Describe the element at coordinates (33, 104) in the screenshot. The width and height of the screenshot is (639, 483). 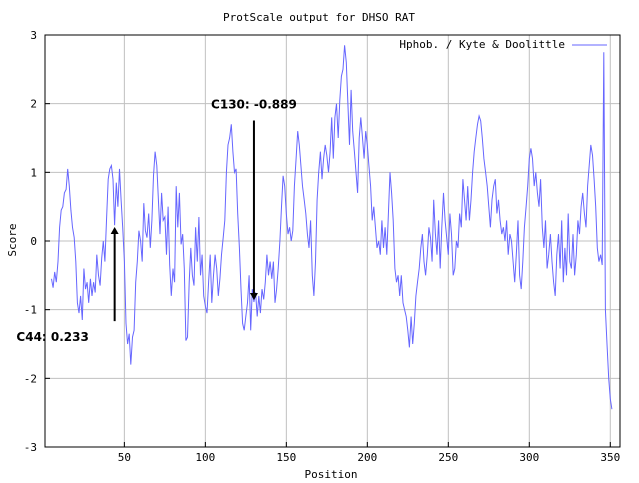
I see `y-tick-label: 2` at that location.